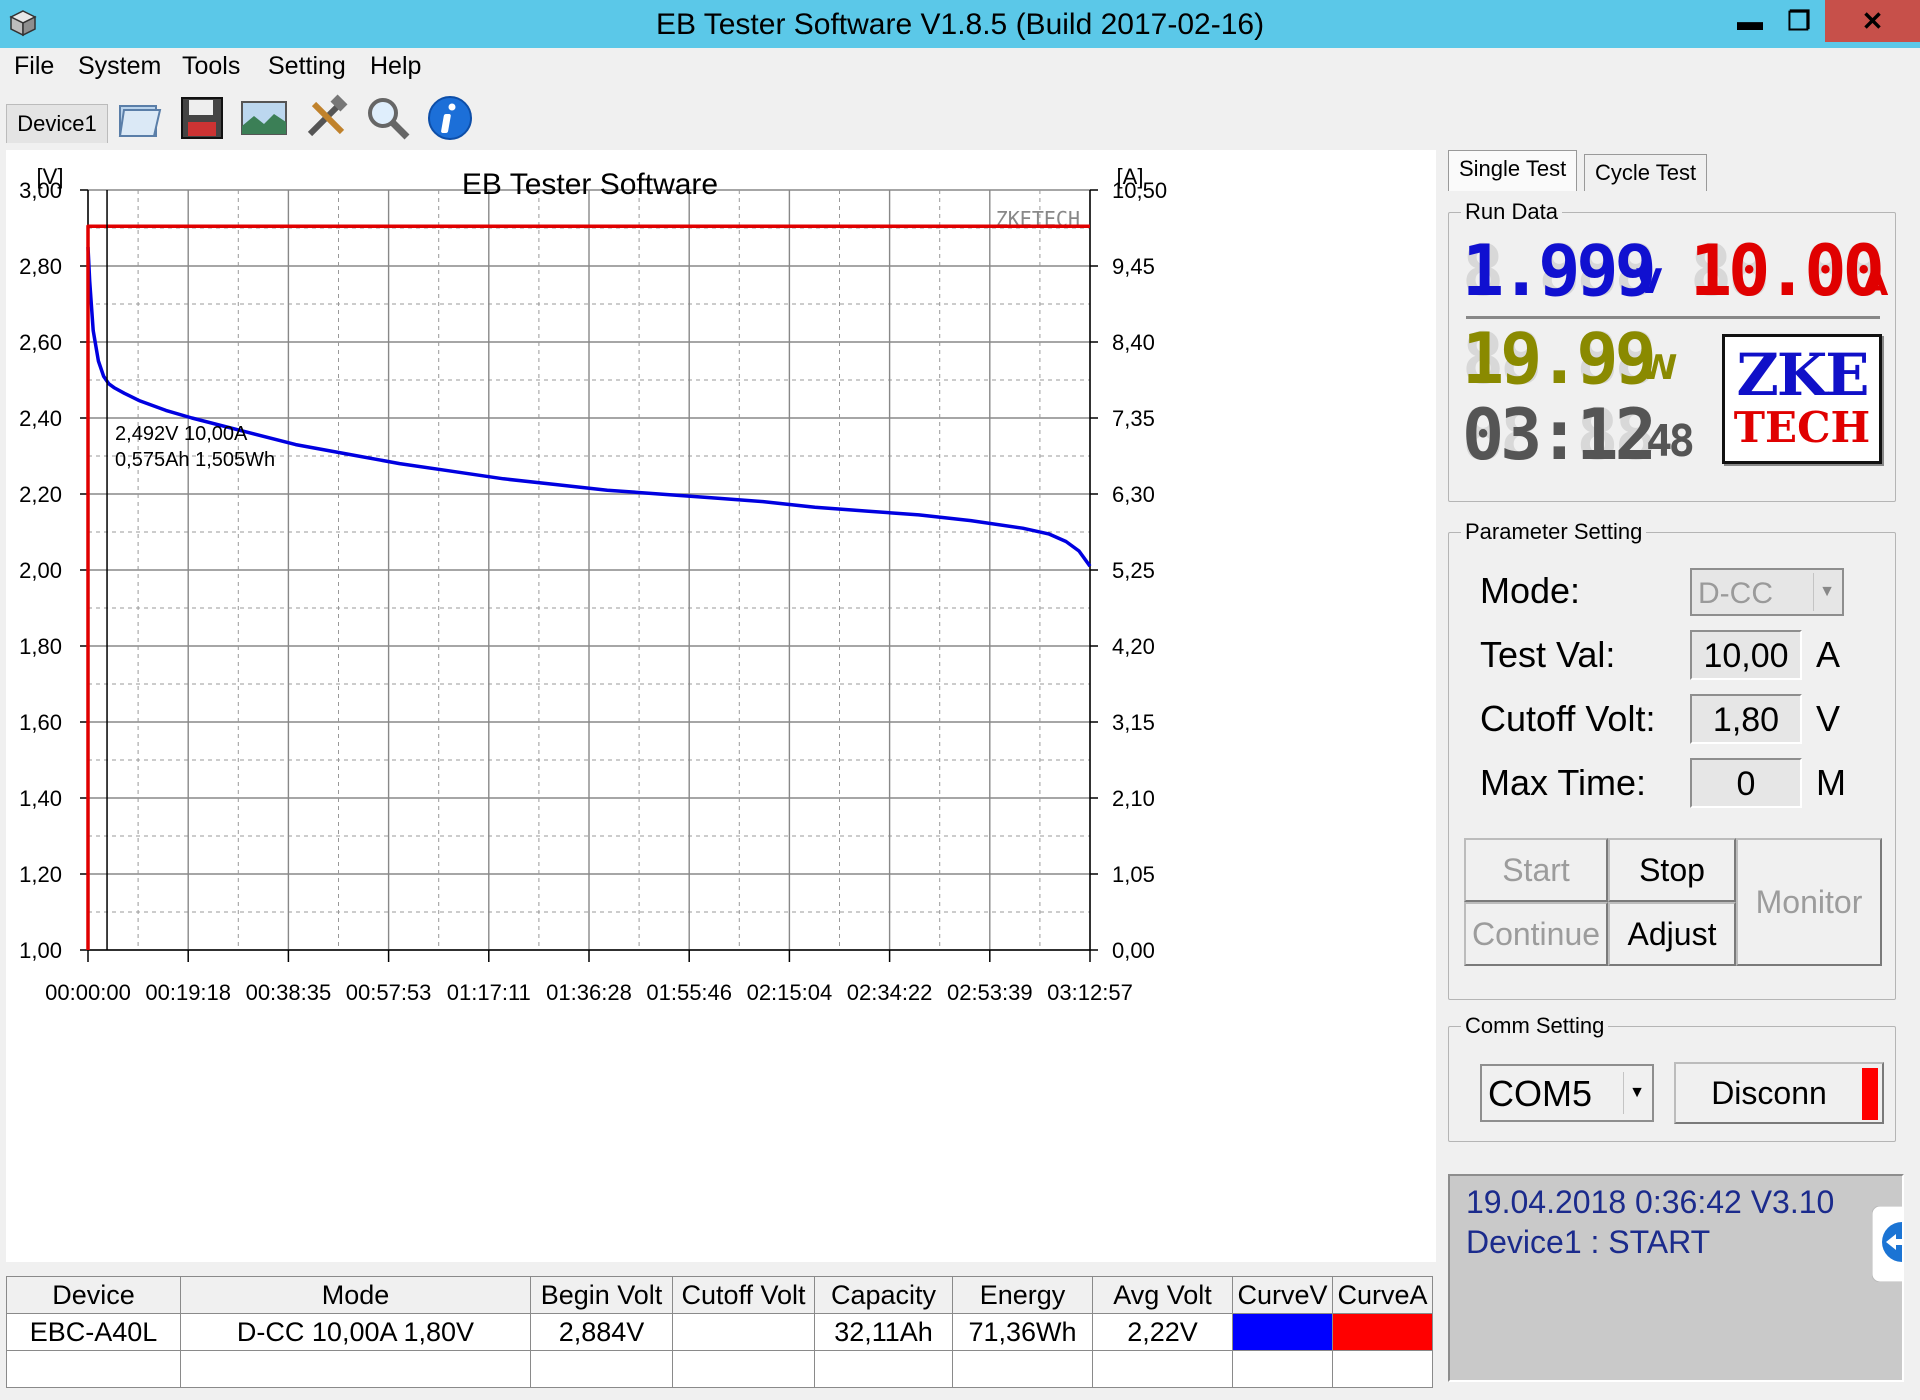  What do you see at coordinates (202, 118) in the screenshot?
I see `save-icon` at bounding box center [202, 118].